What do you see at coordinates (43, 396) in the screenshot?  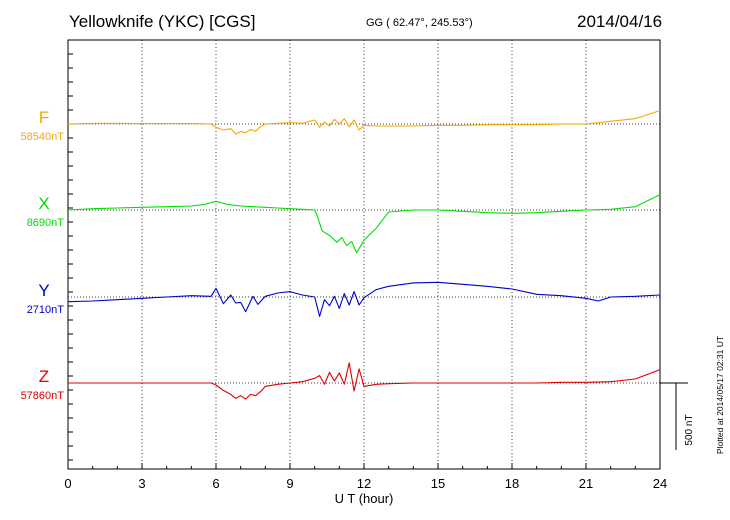 I see `baseline-value-z: 57860nT` at bounding box center [43, 396].